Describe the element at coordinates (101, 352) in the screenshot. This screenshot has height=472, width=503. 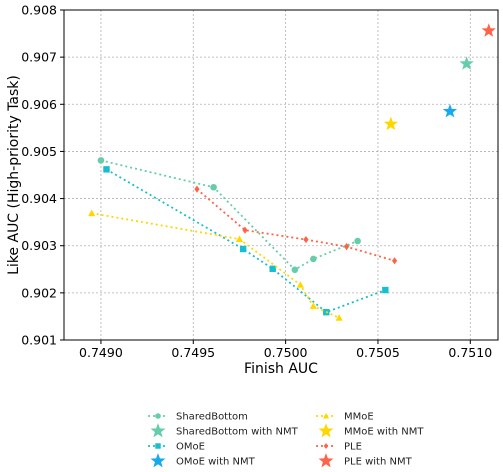
I see `x-tick-label: 0.7490` at that location.